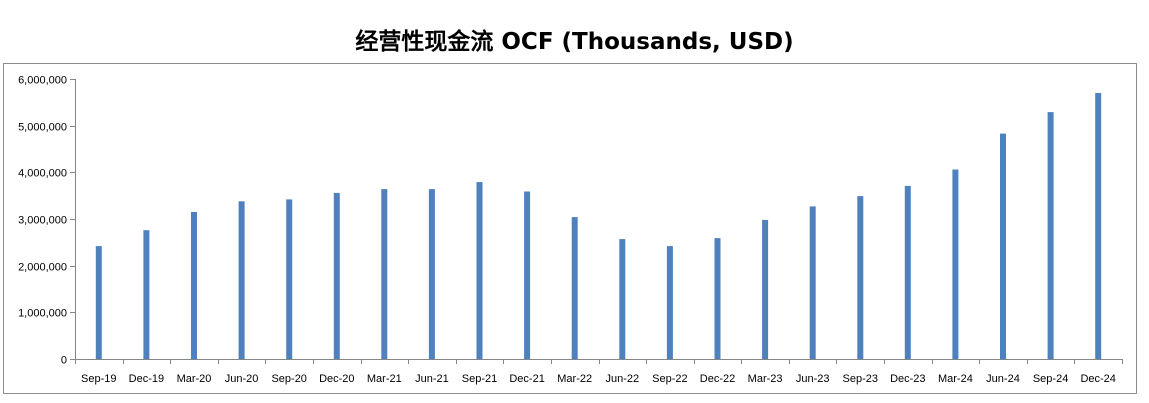  Describe the element at coordinates (146, 379) in the screenshot. I see `x-tick-label: Dec-19` at that location.